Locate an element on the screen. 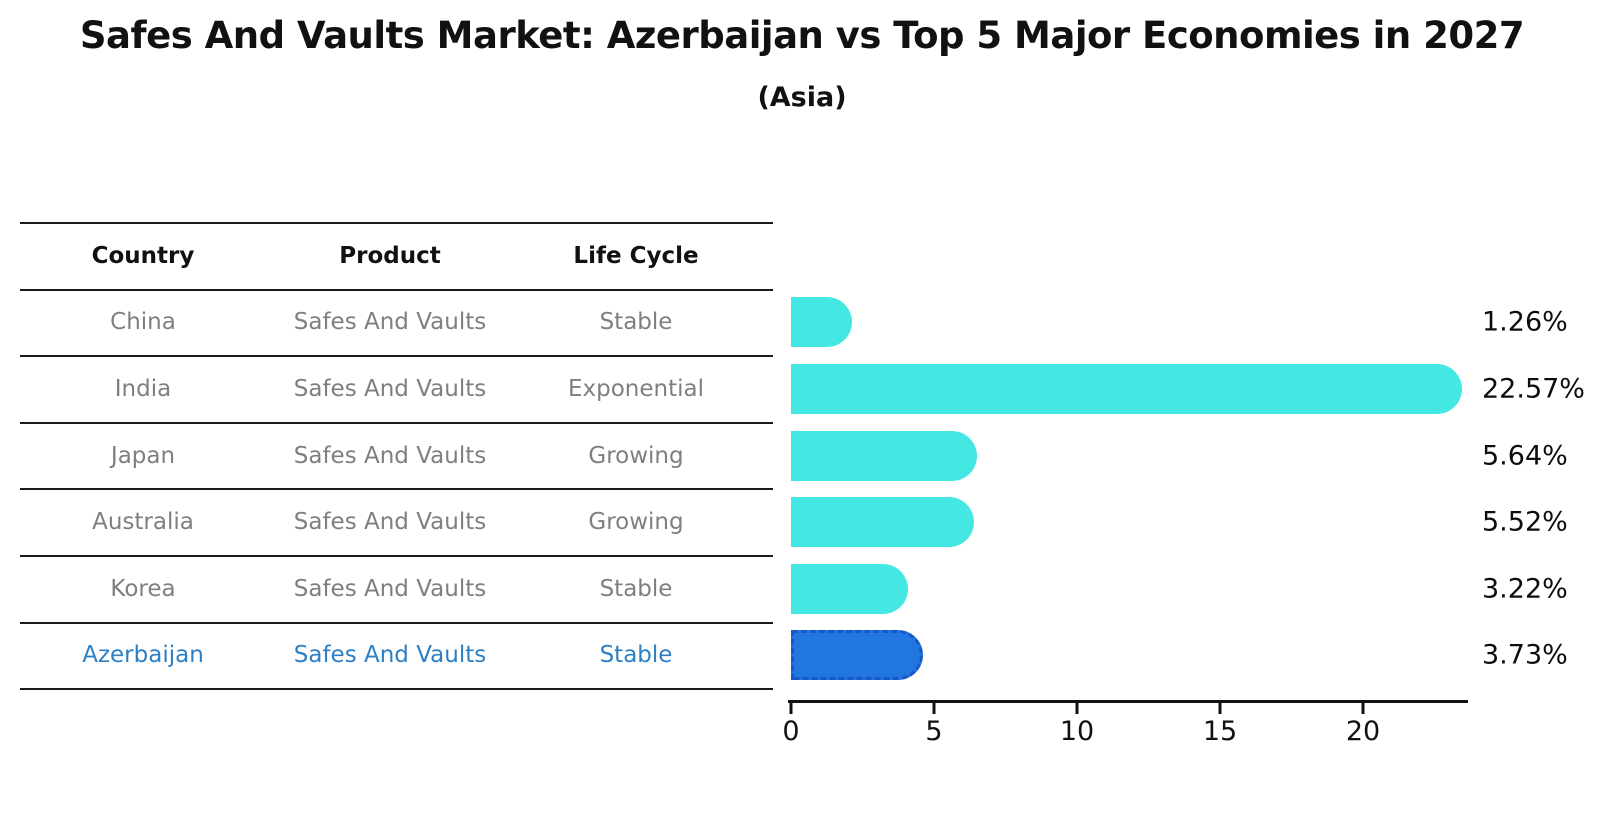  column-header-life-cycle: Life Cycle is located at coordinates (636, 256).